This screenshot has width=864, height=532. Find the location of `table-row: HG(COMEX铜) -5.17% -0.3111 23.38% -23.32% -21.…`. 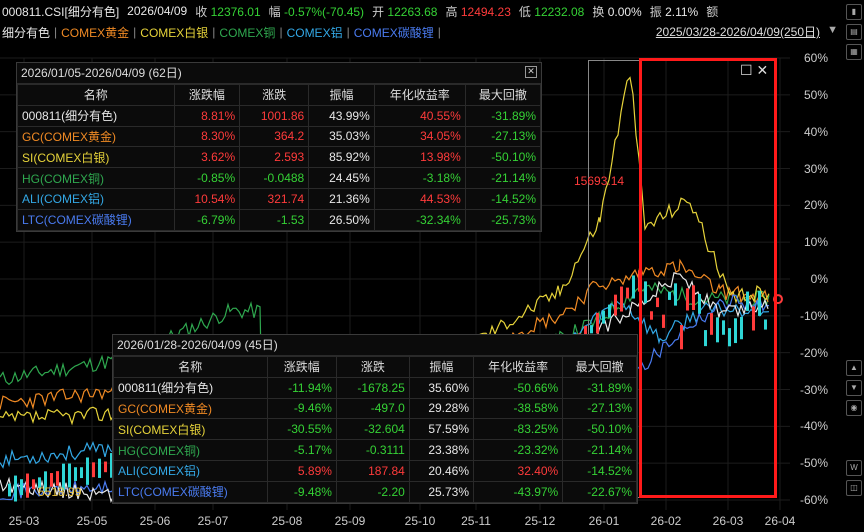

table-row: HG(COMEX铜) -5.17% -0.3111 23.38% -23.32% -21.… is located at coordinates (375, 450).